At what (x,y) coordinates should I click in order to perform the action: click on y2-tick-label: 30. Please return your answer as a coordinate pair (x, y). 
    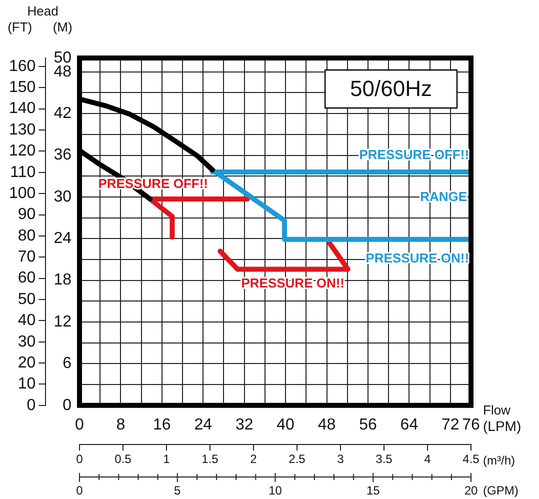
    Looking at the image, I should click on (27, 341).